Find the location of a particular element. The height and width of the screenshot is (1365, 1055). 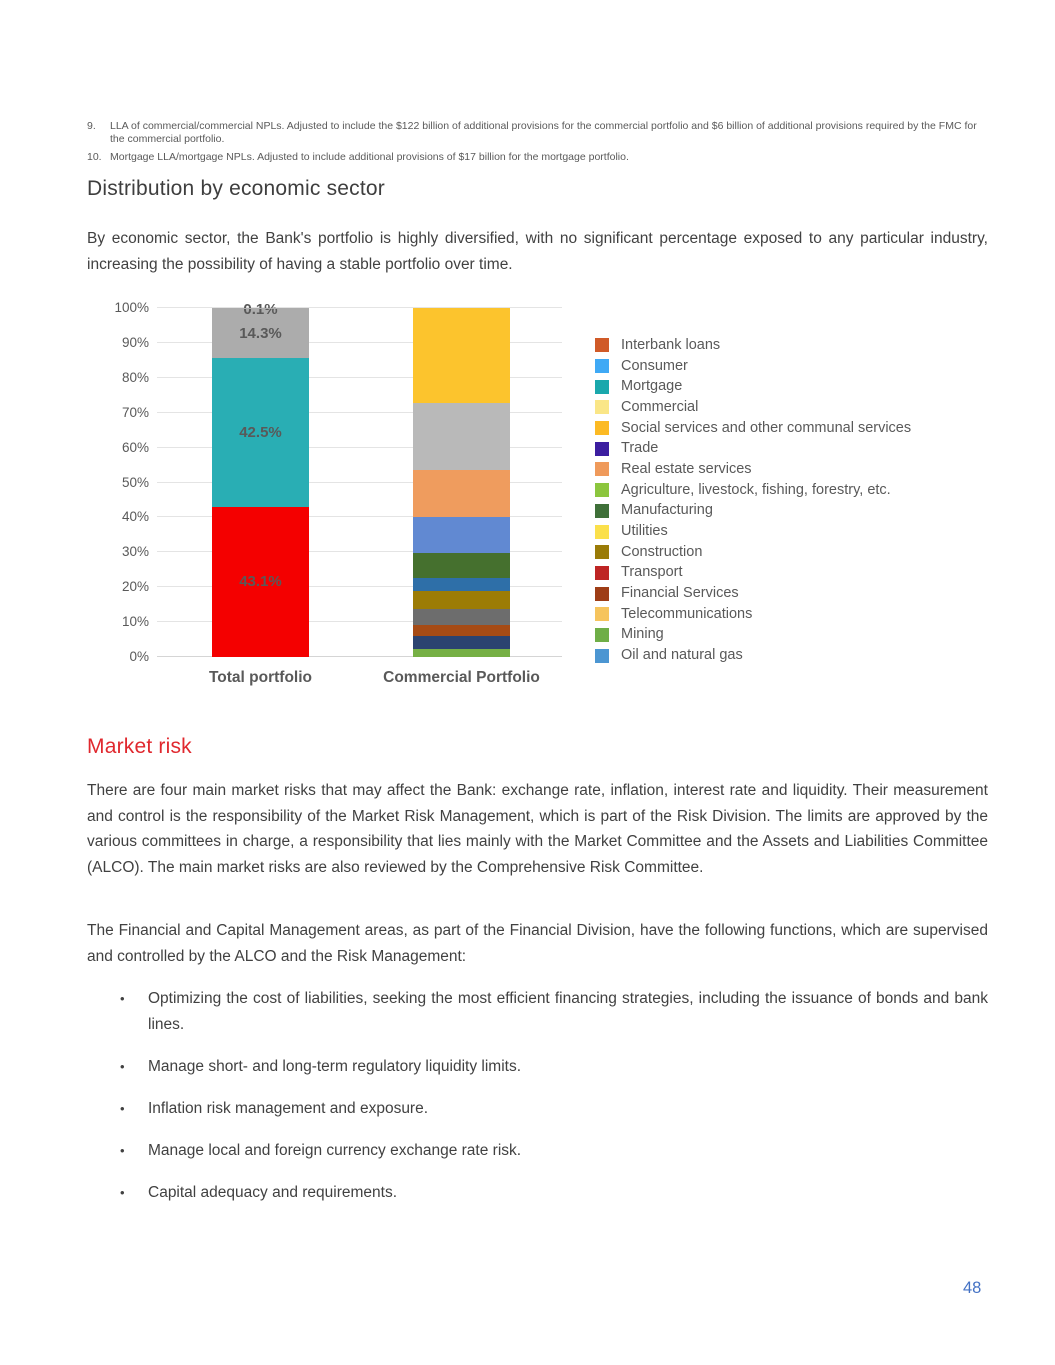

section-heading-market-risk: Market risk is located at coordinates (139, 746).